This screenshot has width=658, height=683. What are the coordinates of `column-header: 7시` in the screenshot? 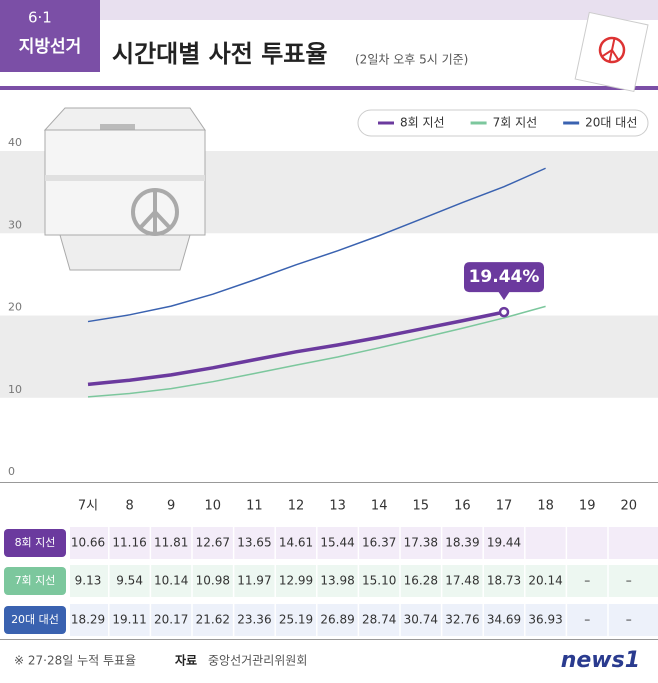 It's located at (88, 506).